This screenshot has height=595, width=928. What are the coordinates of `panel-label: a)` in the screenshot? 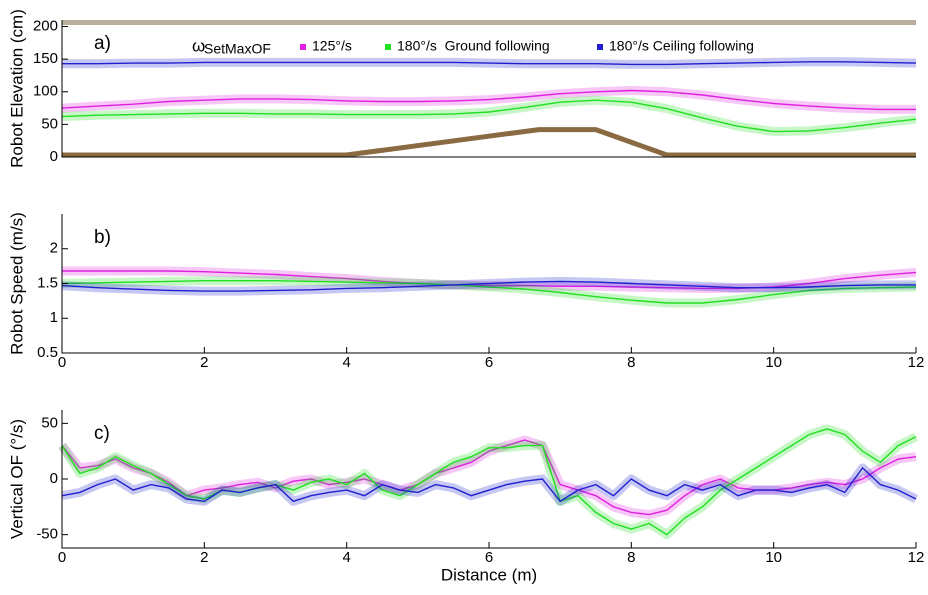 It's located at (102, 43).